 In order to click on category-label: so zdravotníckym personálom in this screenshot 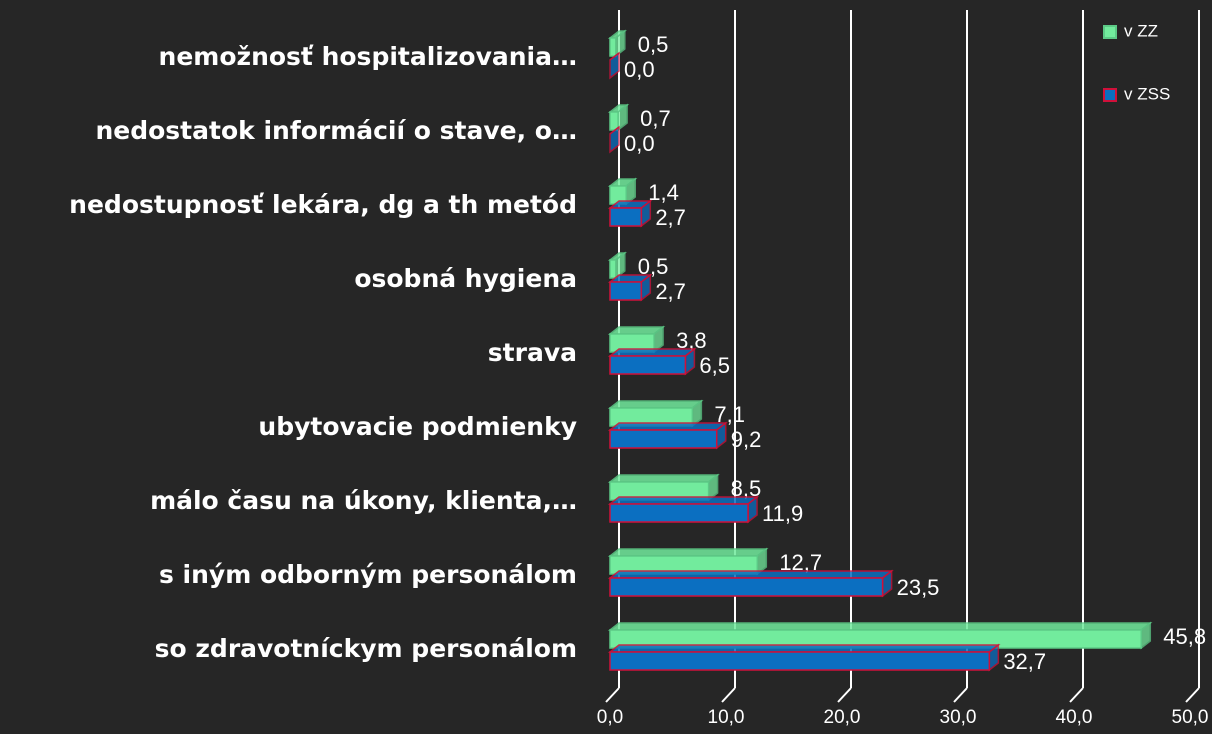, I will do `click(366, 648)`.